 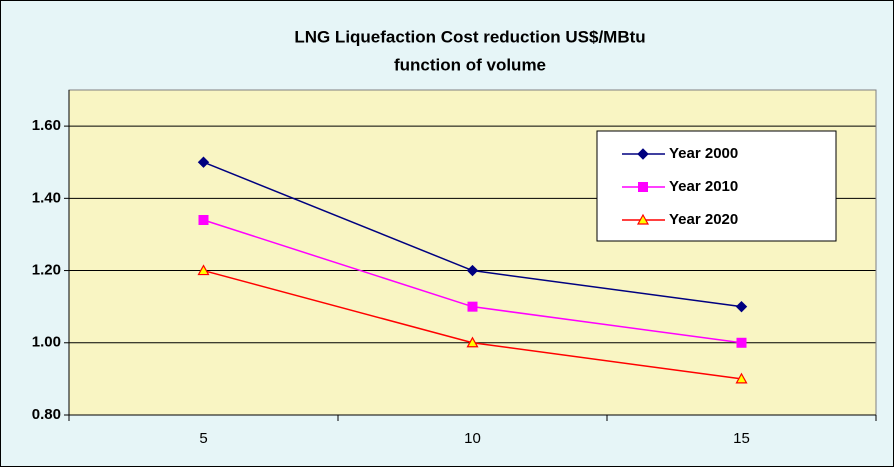 I want to click on y-tick-label: 1.20, so click(x=46, y=270).